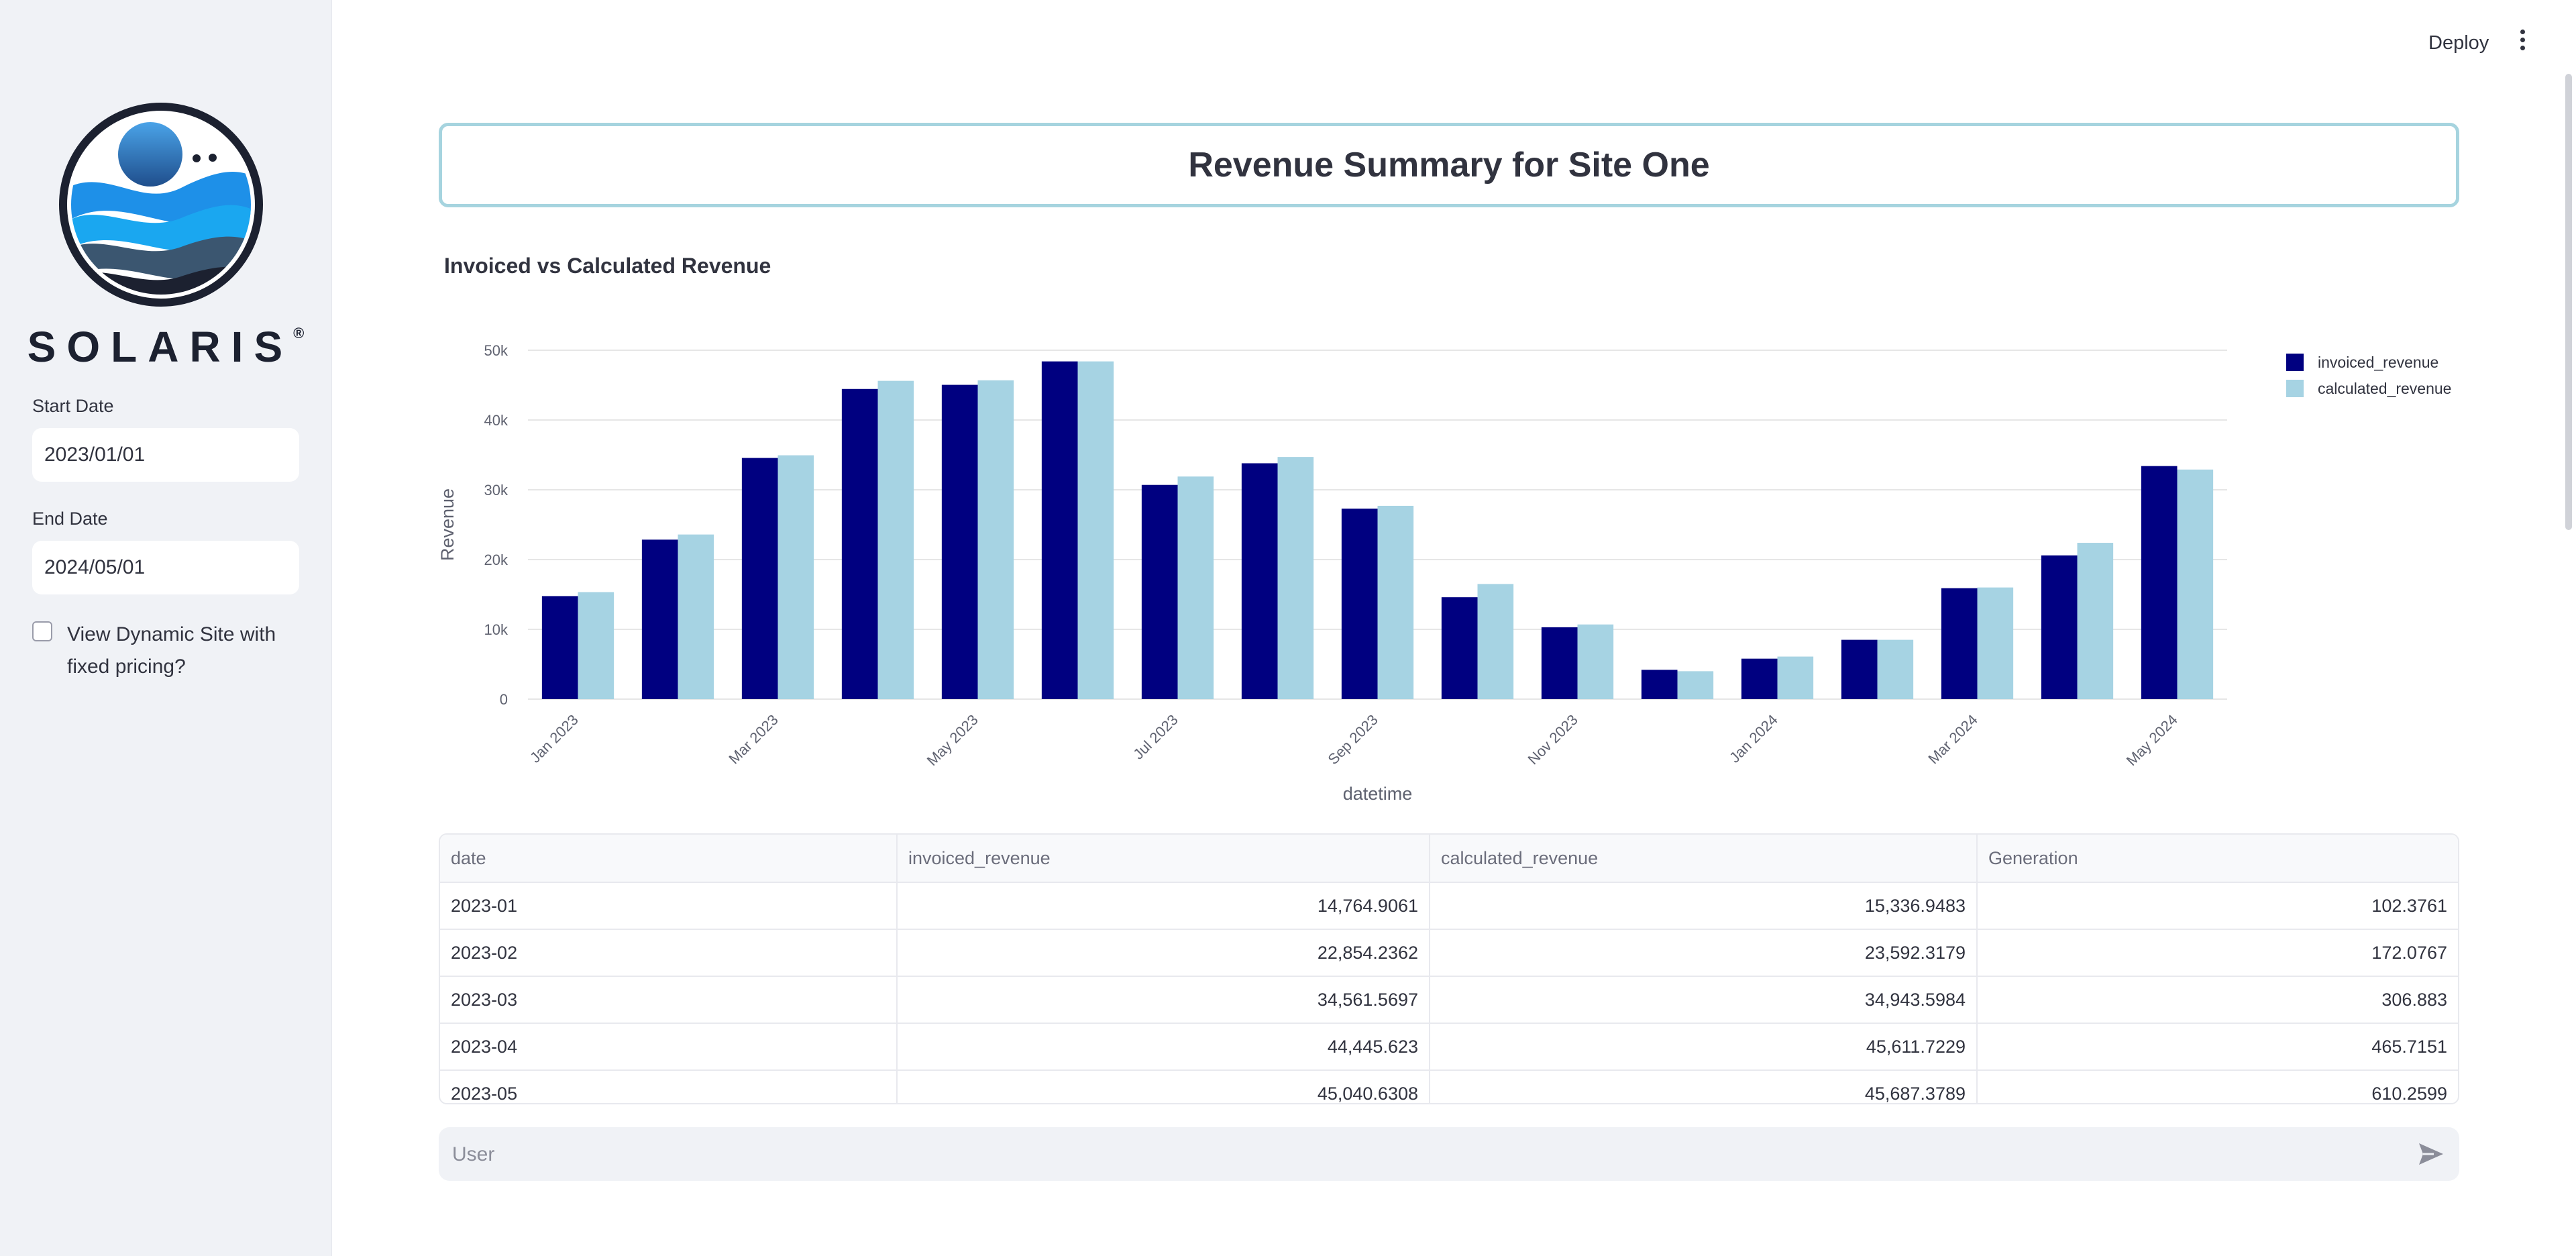  What do you see at coordinates (1353, 739) in the screenshot?
I see `x-tick-label: Sep 2023` at bounding box center [1353, 739].